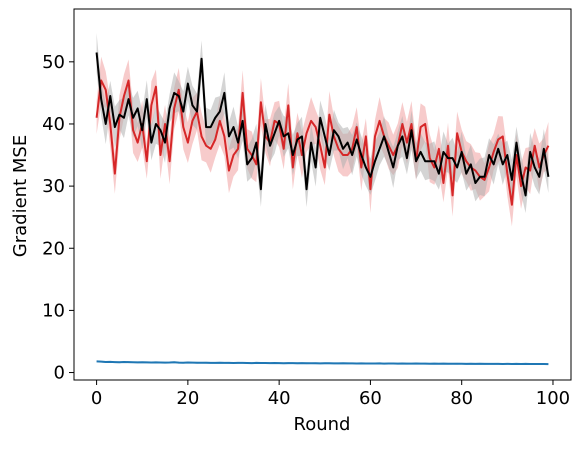 The image size is (583, 449). What do you see at coordinates (370, 398) in the screenshot?
I see `x-tick-label: 60` at bounding box center [370, 398].